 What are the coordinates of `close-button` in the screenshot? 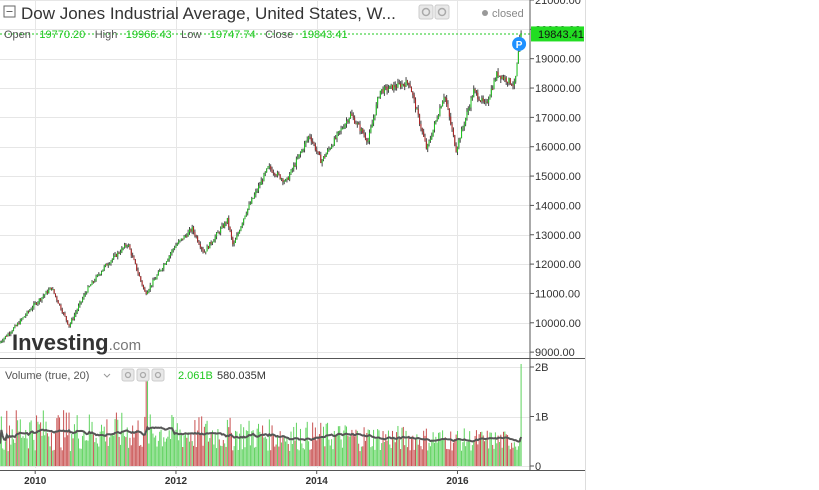 It's located at (442, 12).